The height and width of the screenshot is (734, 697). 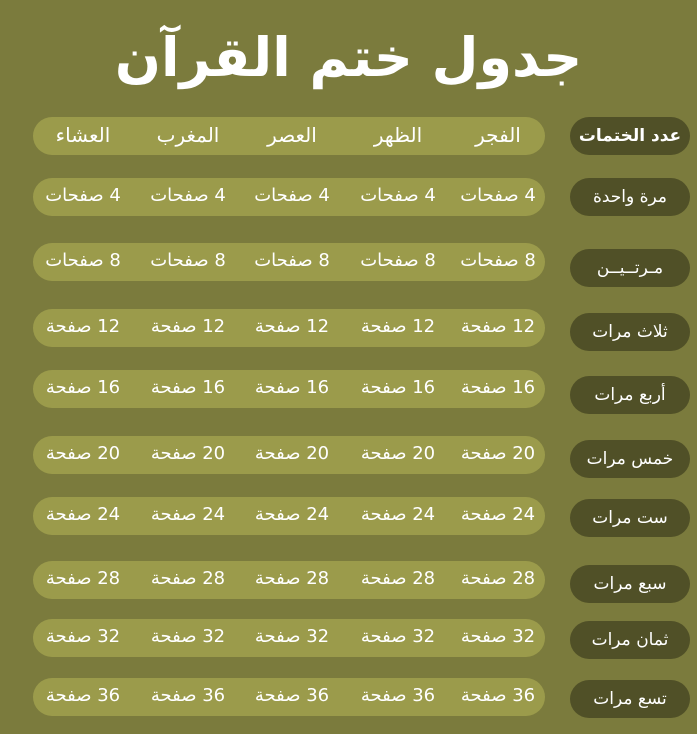 I want to click on header-row: الفجر الظهر العصر المغرب العشاء عدد الختمات, so click(x=348, y=136).